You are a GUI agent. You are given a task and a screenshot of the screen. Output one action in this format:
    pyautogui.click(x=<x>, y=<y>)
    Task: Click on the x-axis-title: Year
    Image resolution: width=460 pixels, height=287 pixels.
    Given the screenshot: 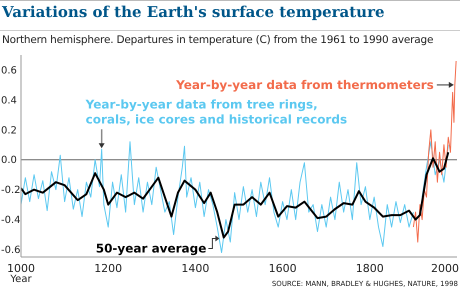 What is the action you would take?
    pyautogui.click(x=20, y=279)
    